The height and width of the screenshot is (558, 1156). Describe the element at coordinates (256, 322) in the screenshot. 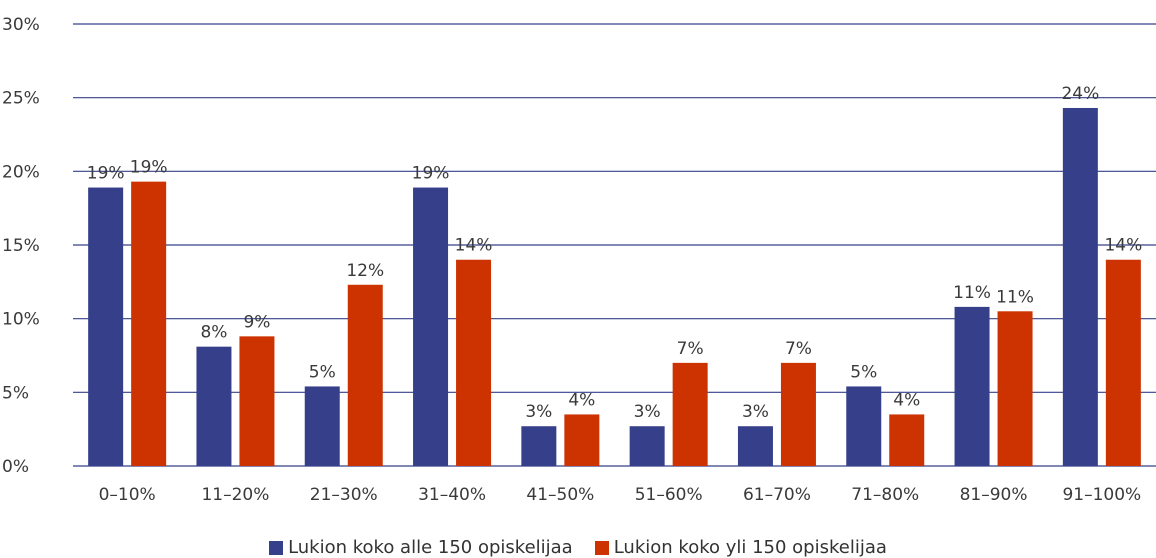

I see `data-label: 9%` at that location.